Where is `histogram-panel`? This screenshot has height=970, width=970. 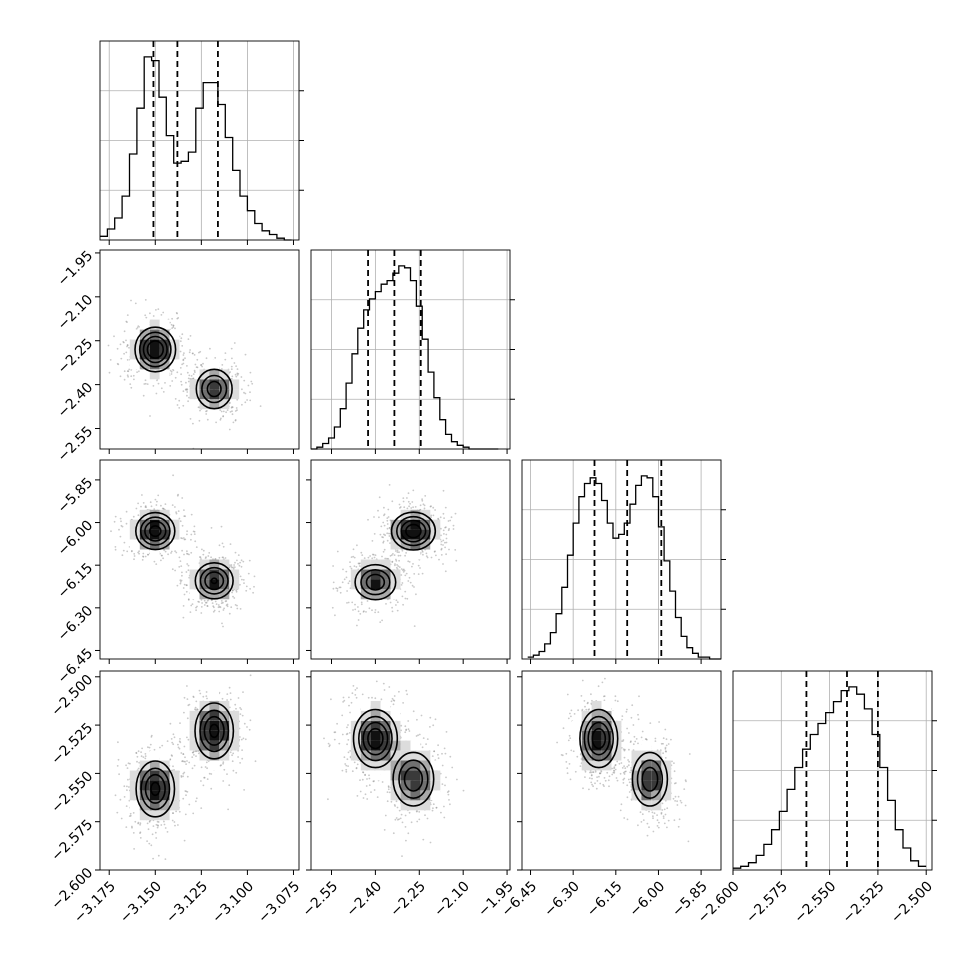 histogram-panel is located at coordinates (412, 351).